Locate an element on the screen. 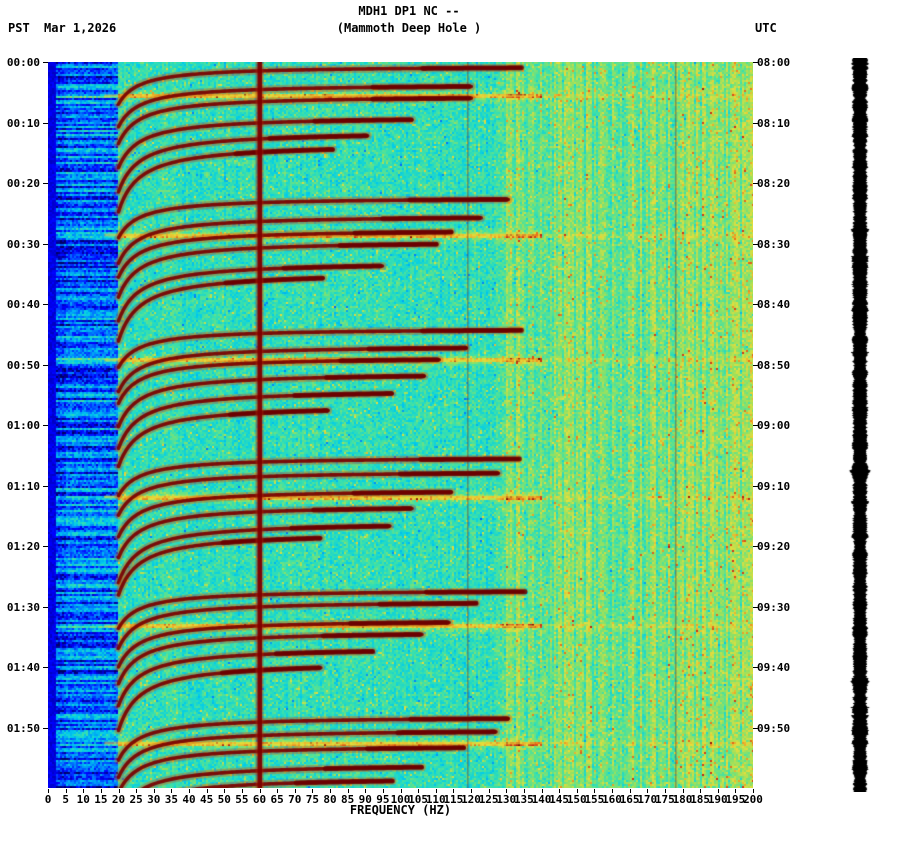  frequency-tick-label: 200 is located at coordinates (753, 799).